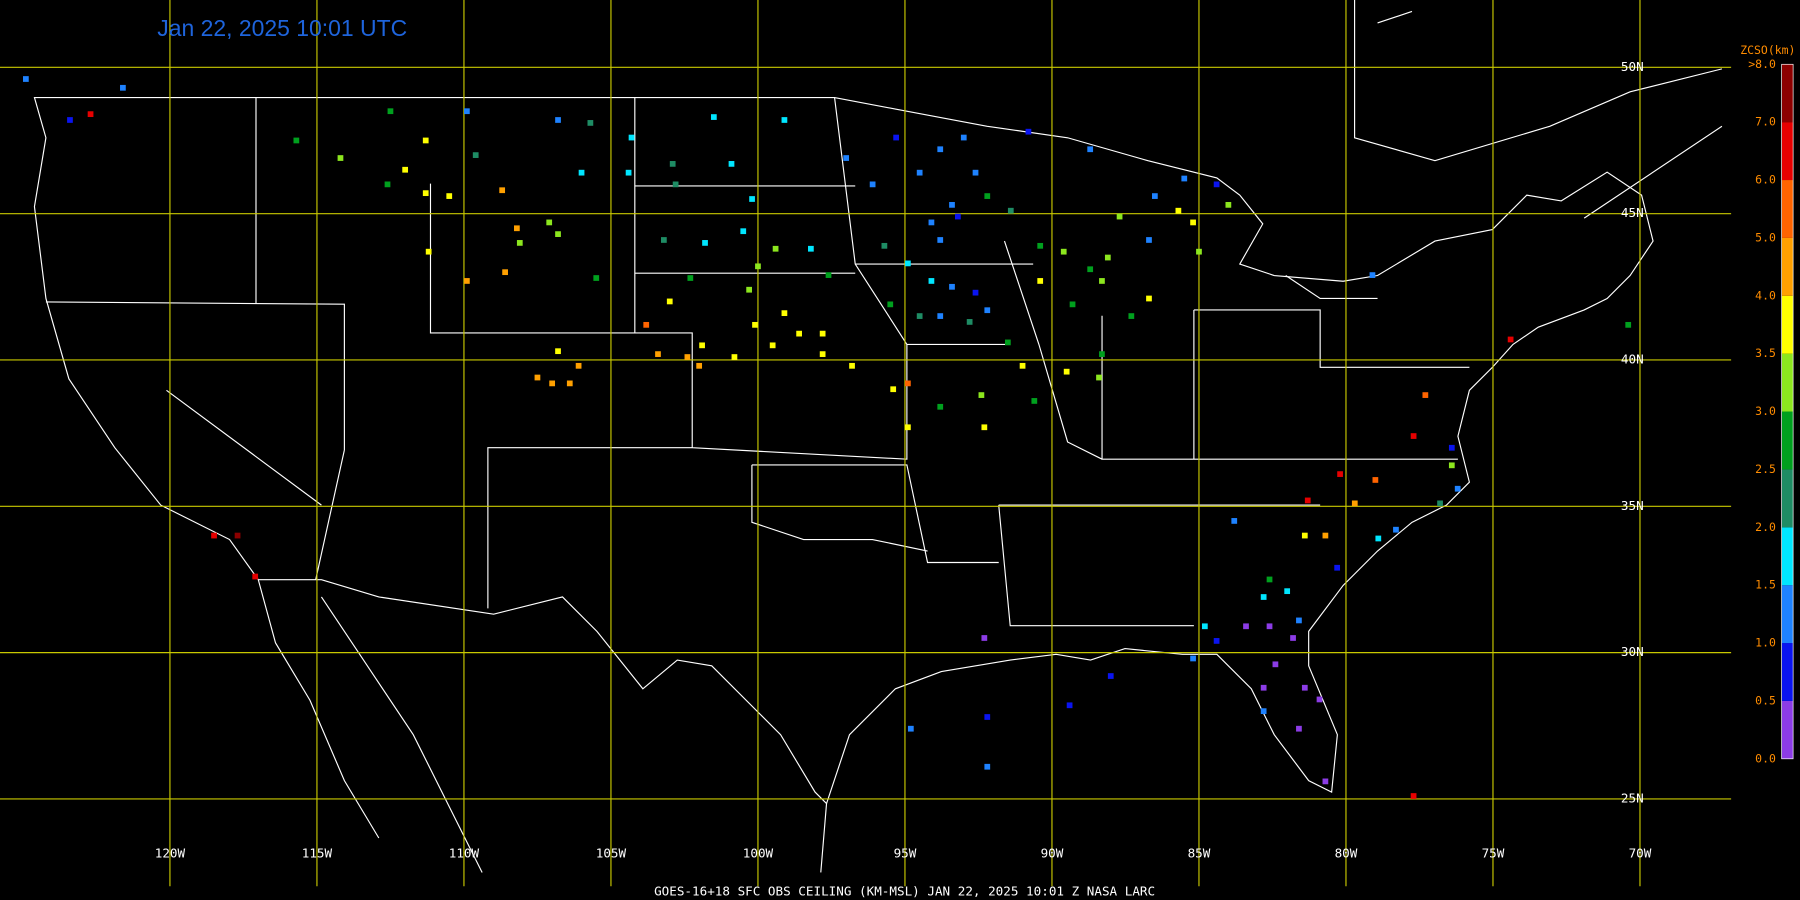 This screenshot has height=900, width=1800. I want to click on legend-label: 3.0, so click(1765, 411).